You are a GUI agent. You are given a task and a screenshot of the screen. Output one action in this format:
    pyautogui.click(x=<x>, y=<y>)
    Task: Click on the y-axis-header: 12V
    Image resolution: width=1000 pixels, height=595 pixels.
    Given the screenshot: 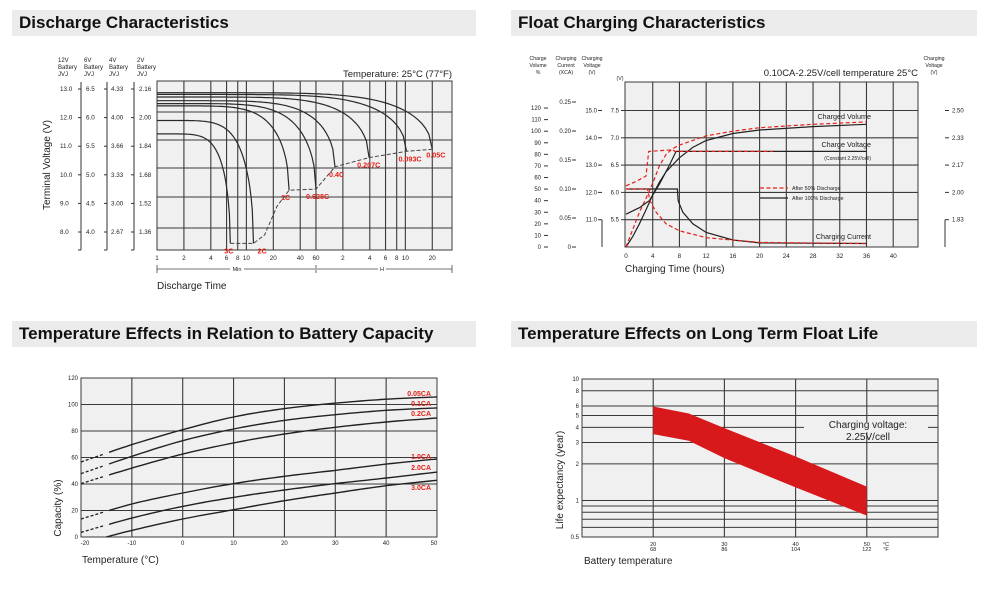 What is the action you would take?
    pyautogui.click(x=63, y=61)
    